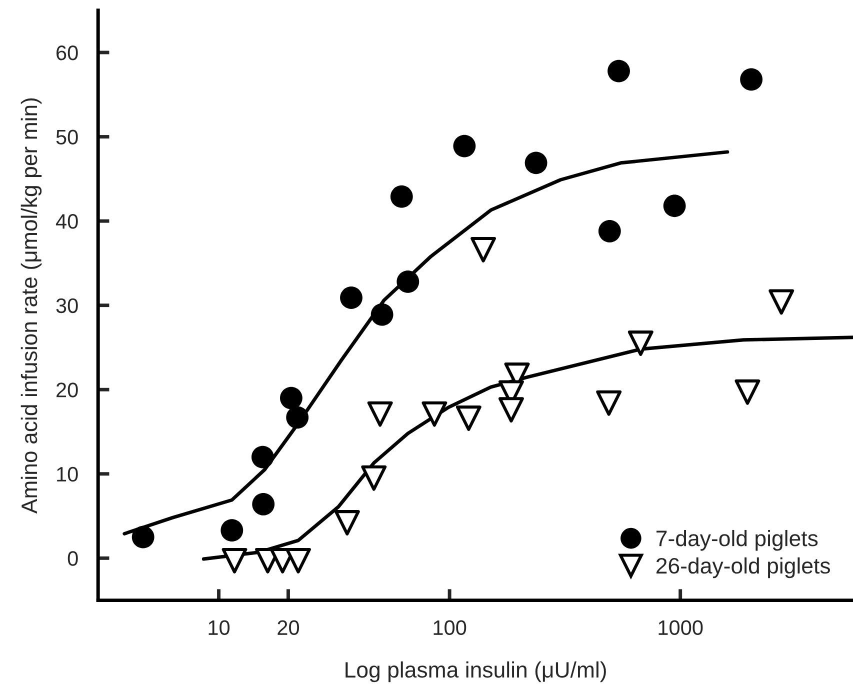 This screenshot has width=853, height=690. Describe the element at coordinates (67, 306) in the screenshot. I see `y-tick-label: 30` at that location.